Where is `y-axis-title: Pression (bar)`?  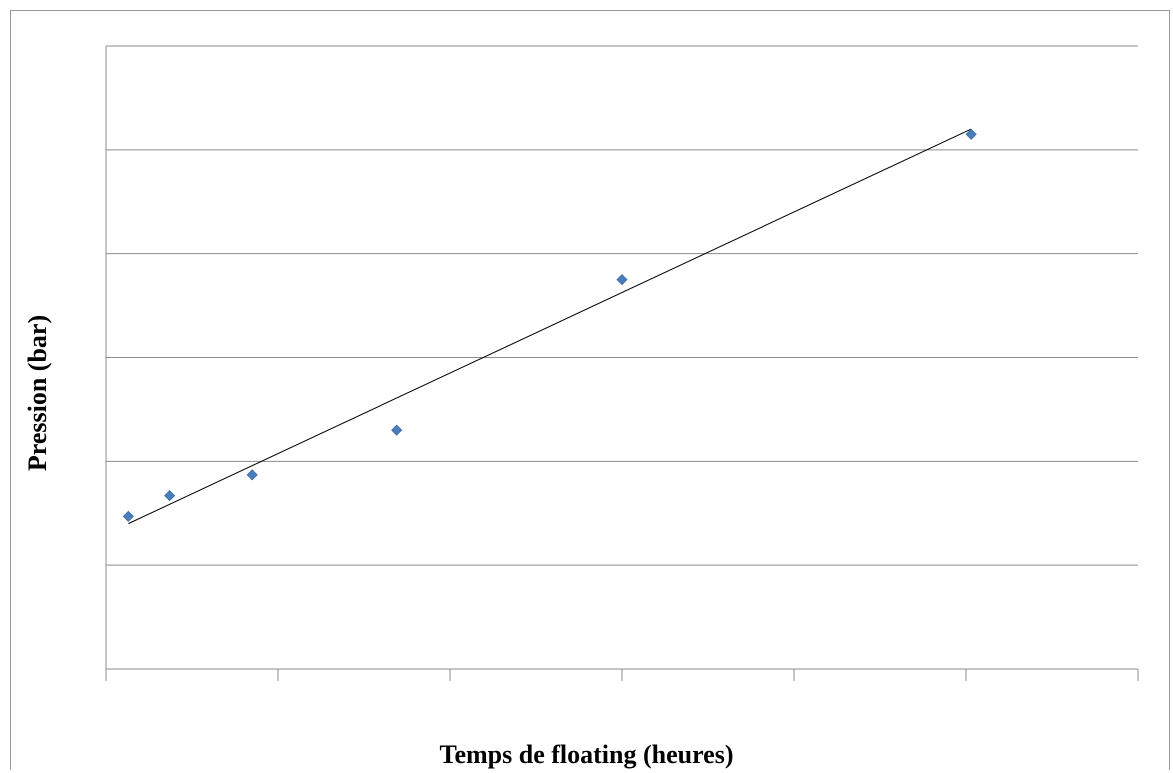
y-axis-title: Pression (bar) is located at coordinates (37, 393).